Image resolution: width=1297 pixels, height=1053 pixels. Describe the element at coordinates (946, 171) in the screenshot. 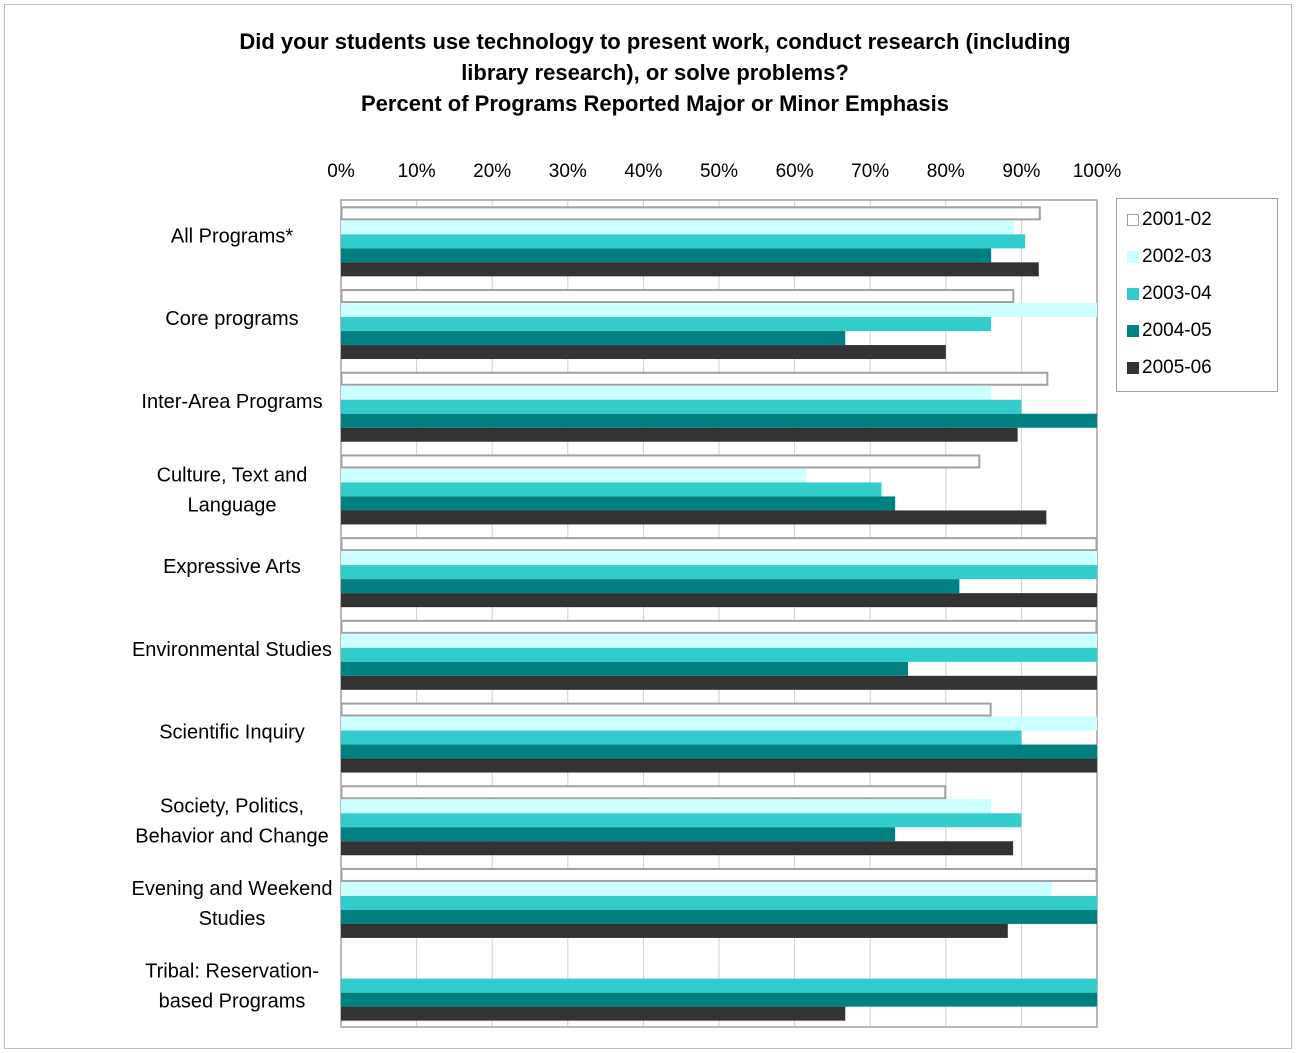

I see `x-tick-label: 80%` at that location.